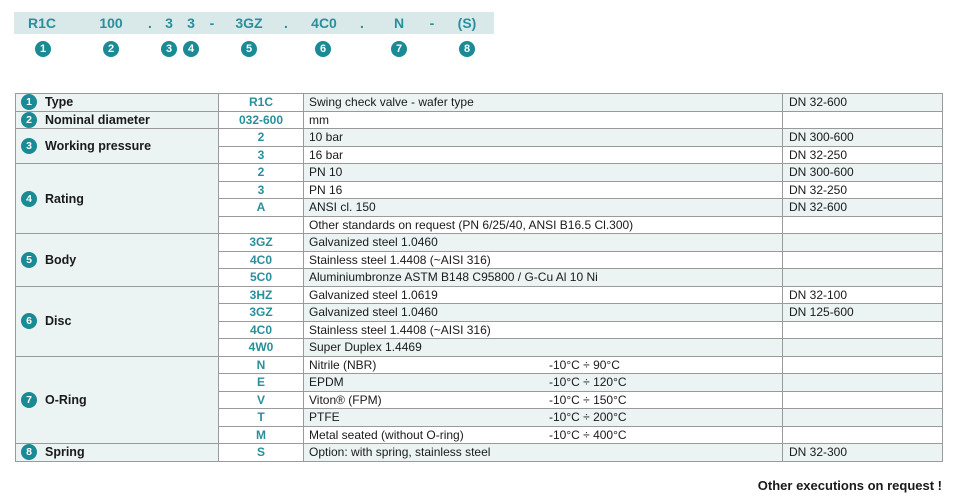 The height and width of the screenshot is (501, 960). Describe the element at coordinates (29, 259) in the screenshot. I see `number-circle: 5` at that location.